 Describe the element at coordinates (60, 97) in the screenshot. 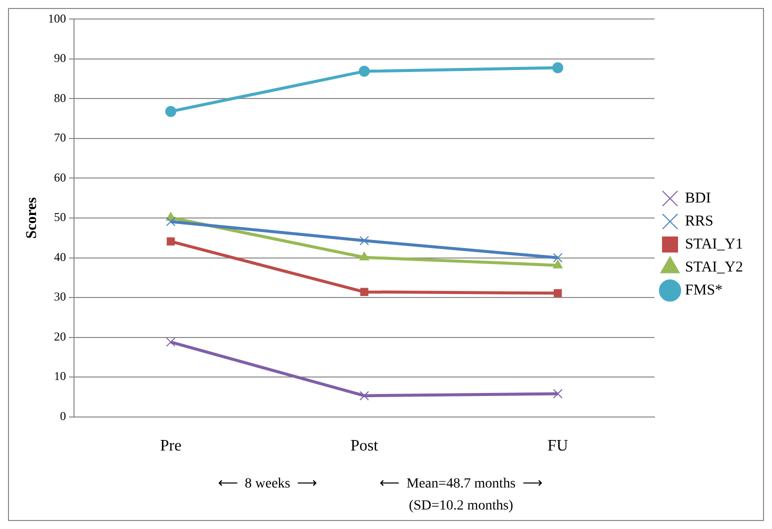

I see `y-tick-label: 80` at that location.